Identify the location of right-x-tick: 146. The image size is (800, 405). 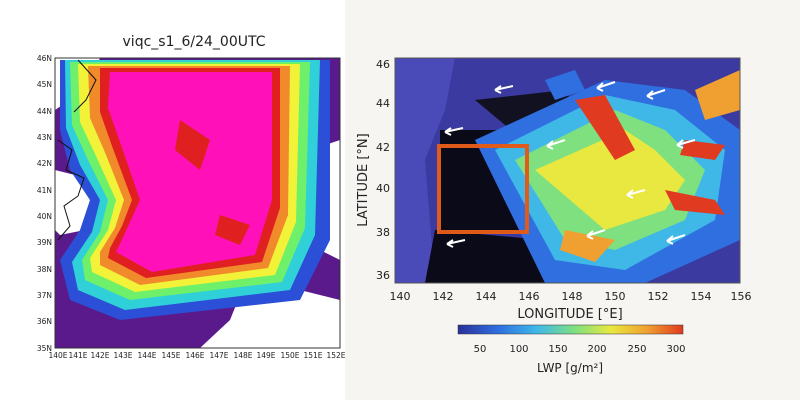
(529, 296).